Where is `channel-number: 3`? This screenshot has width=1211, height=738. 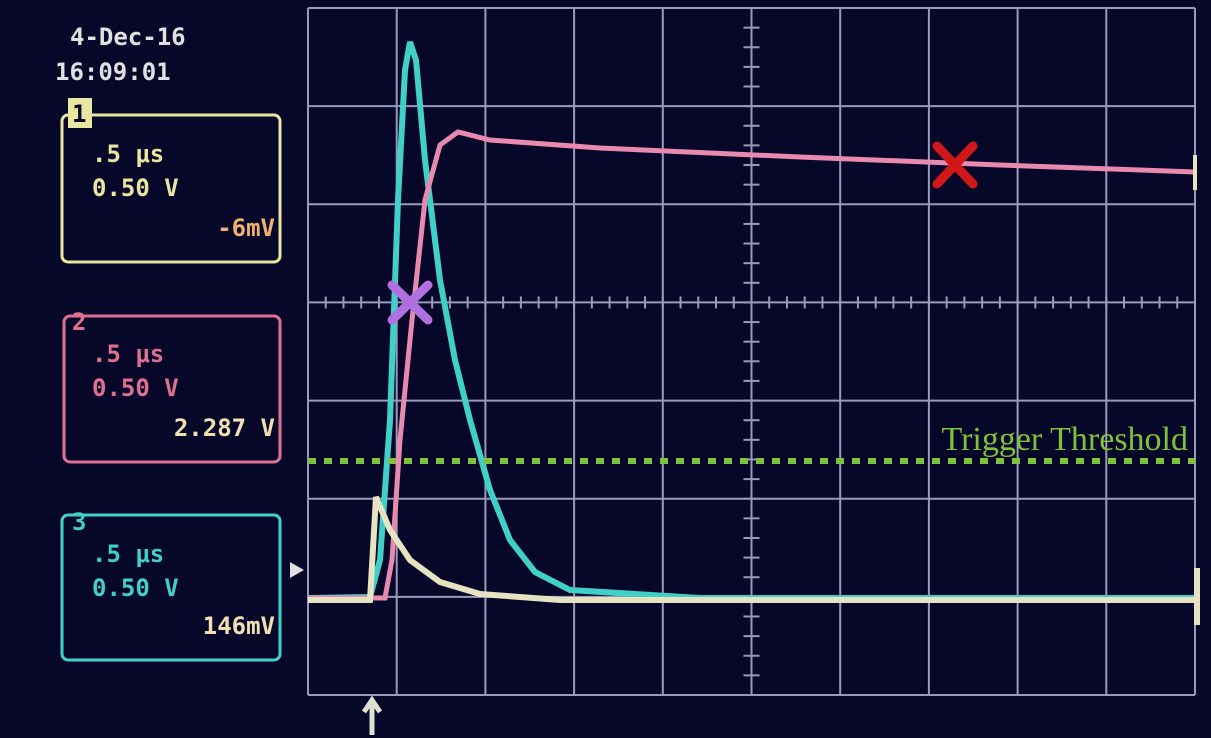
channel-number: 3 is located at coordinates (79, 522).